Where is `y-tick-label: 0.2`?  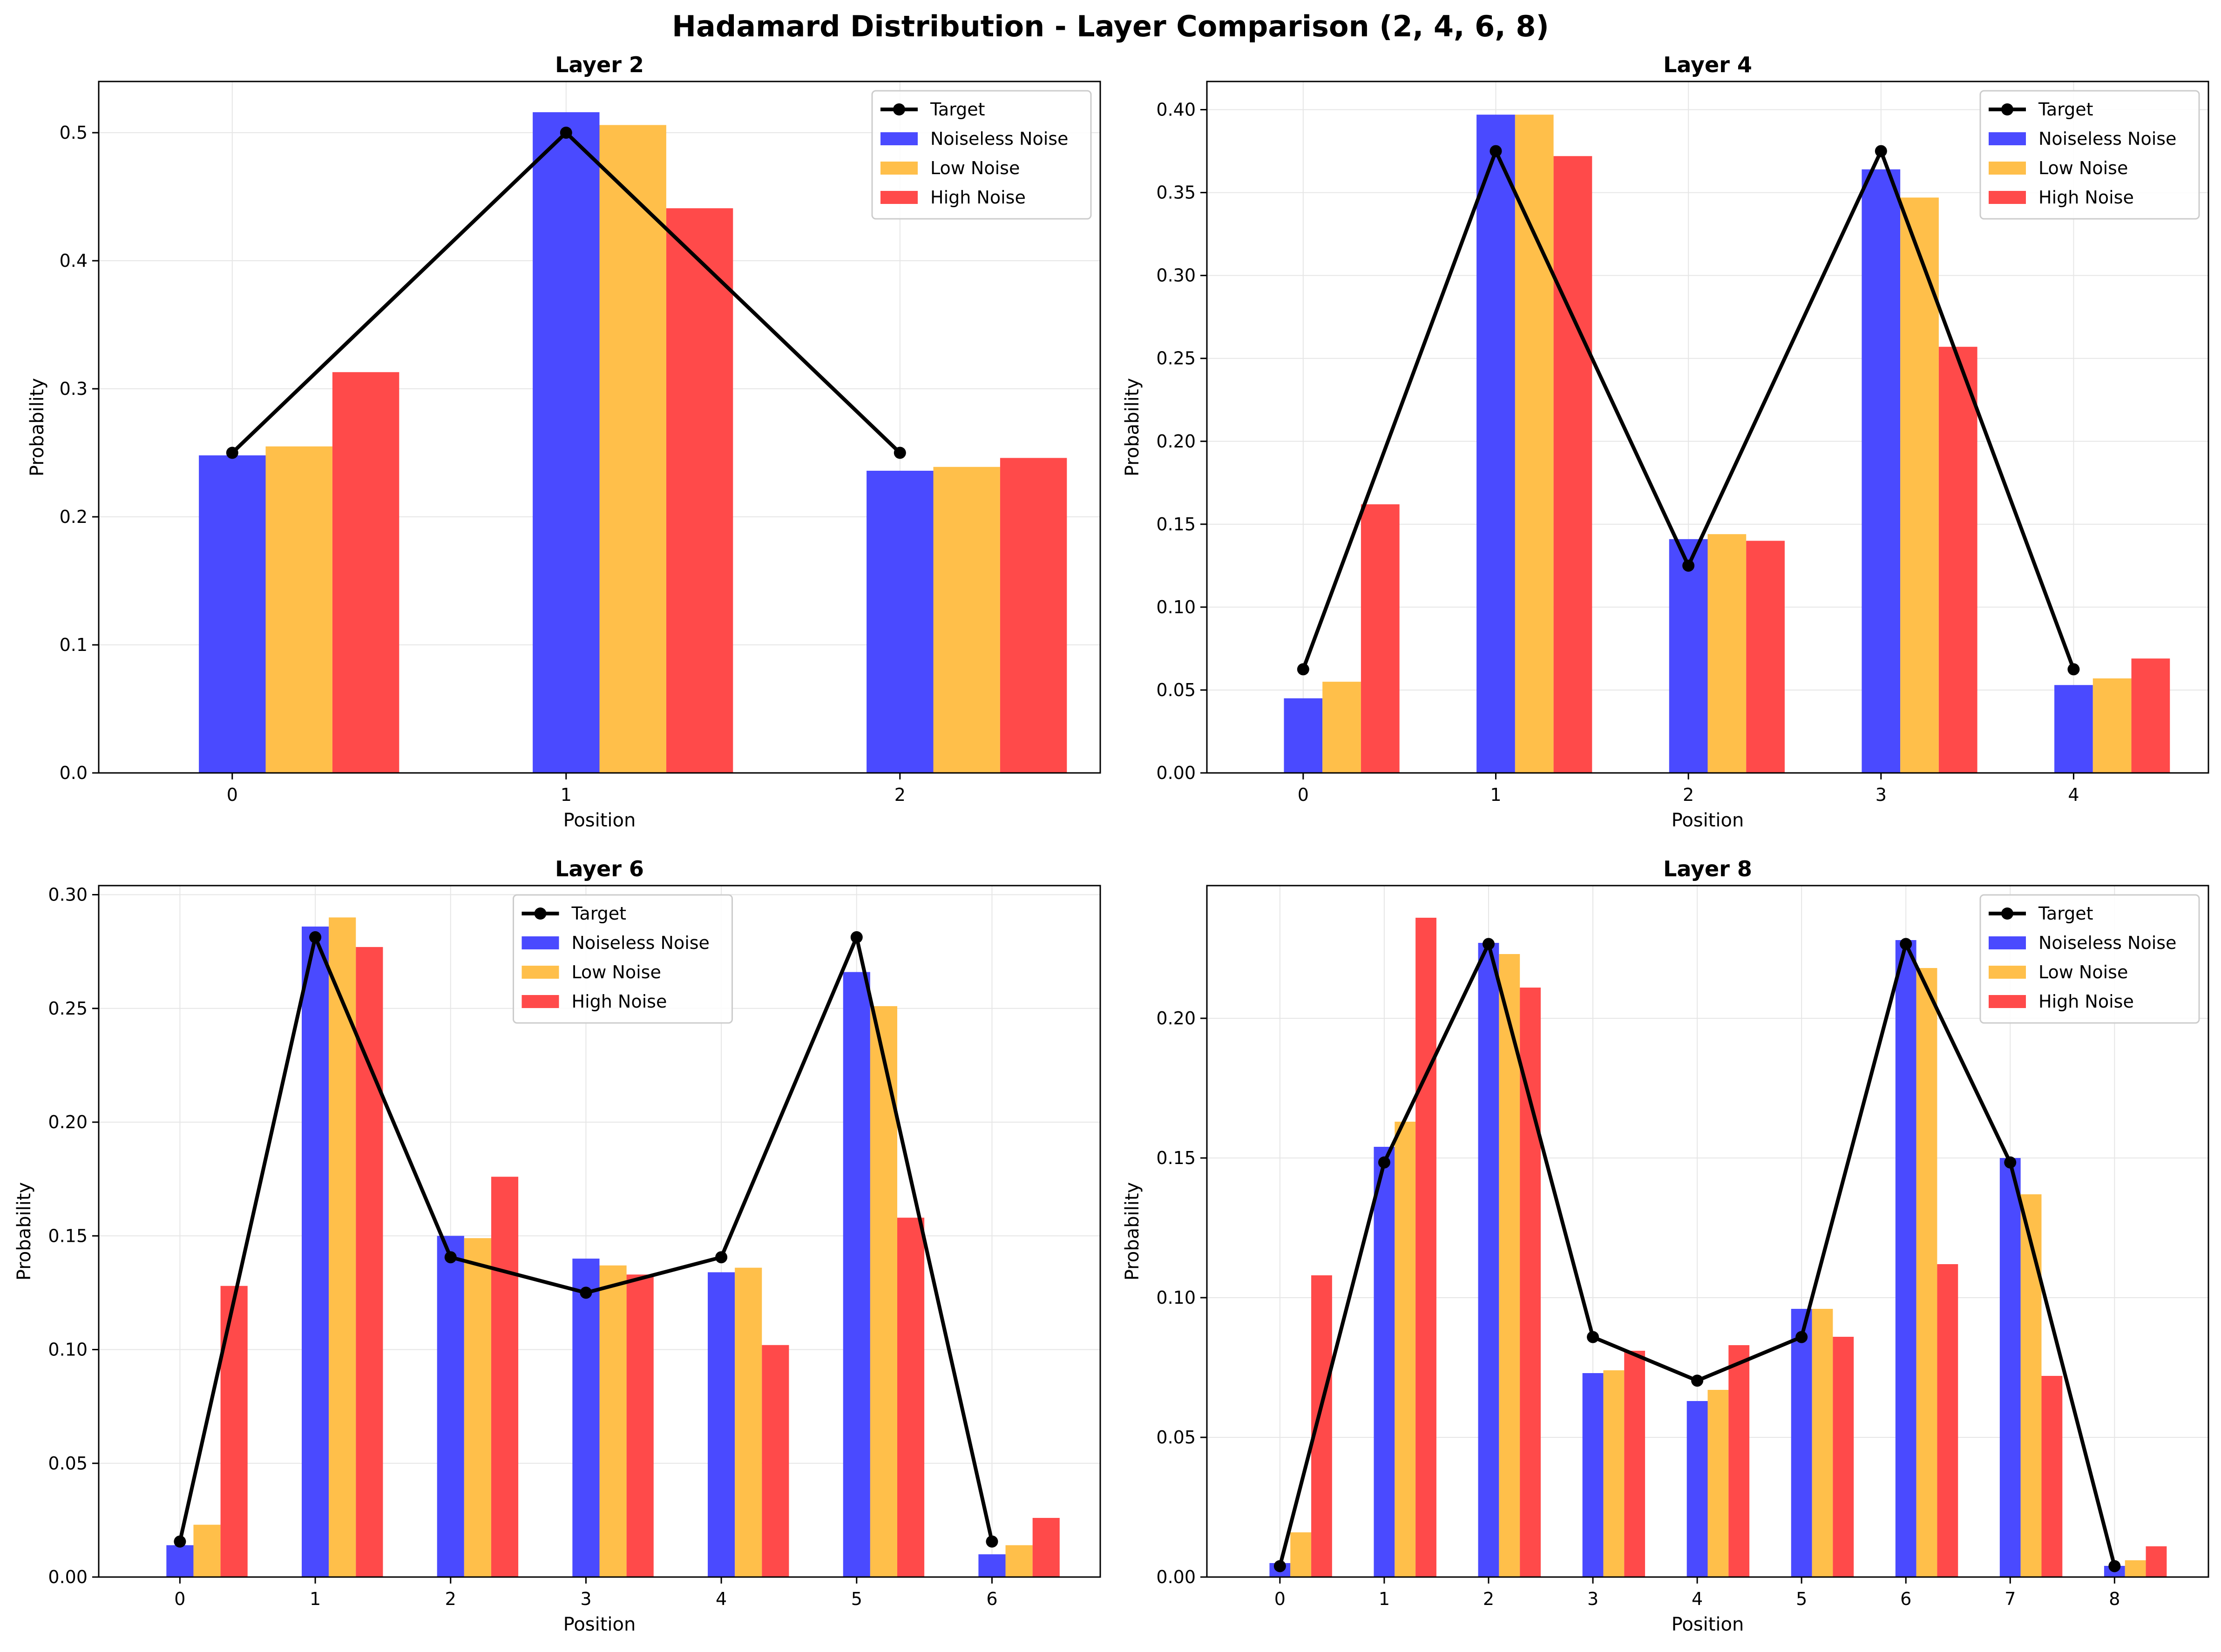
y-tick-label: 0.2 is located at coordinates (74, 517).